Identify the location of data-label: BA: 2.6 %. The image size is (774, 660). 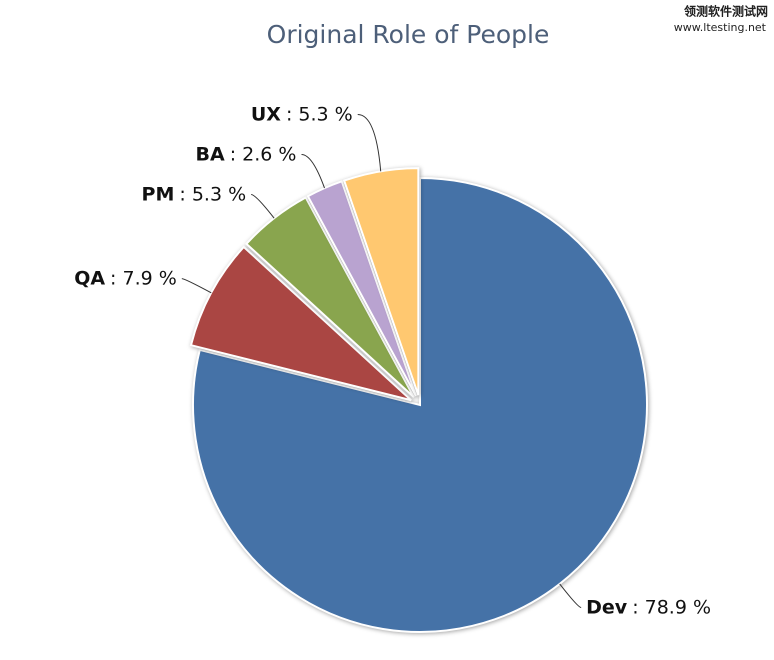
(246, 154).